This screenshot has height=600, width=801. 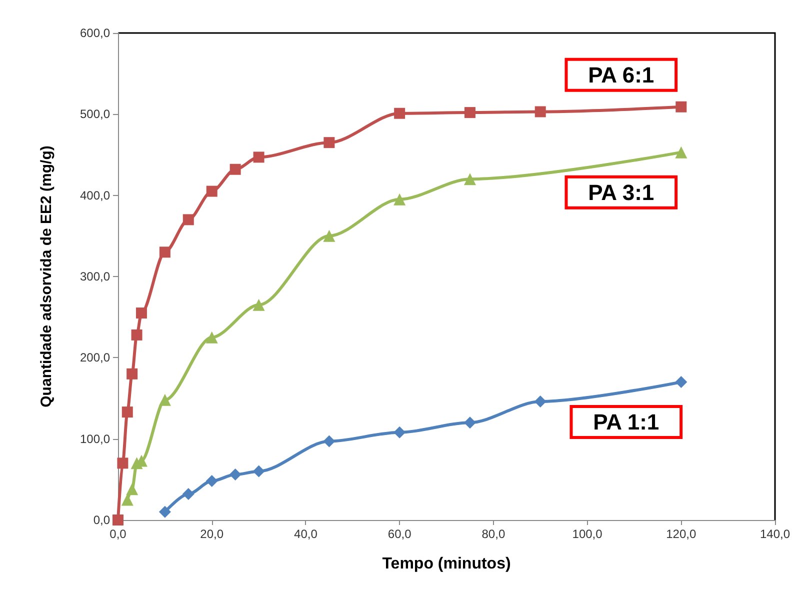 I want to click on x-tick-label: 120,0, so click(x=681, y=534).